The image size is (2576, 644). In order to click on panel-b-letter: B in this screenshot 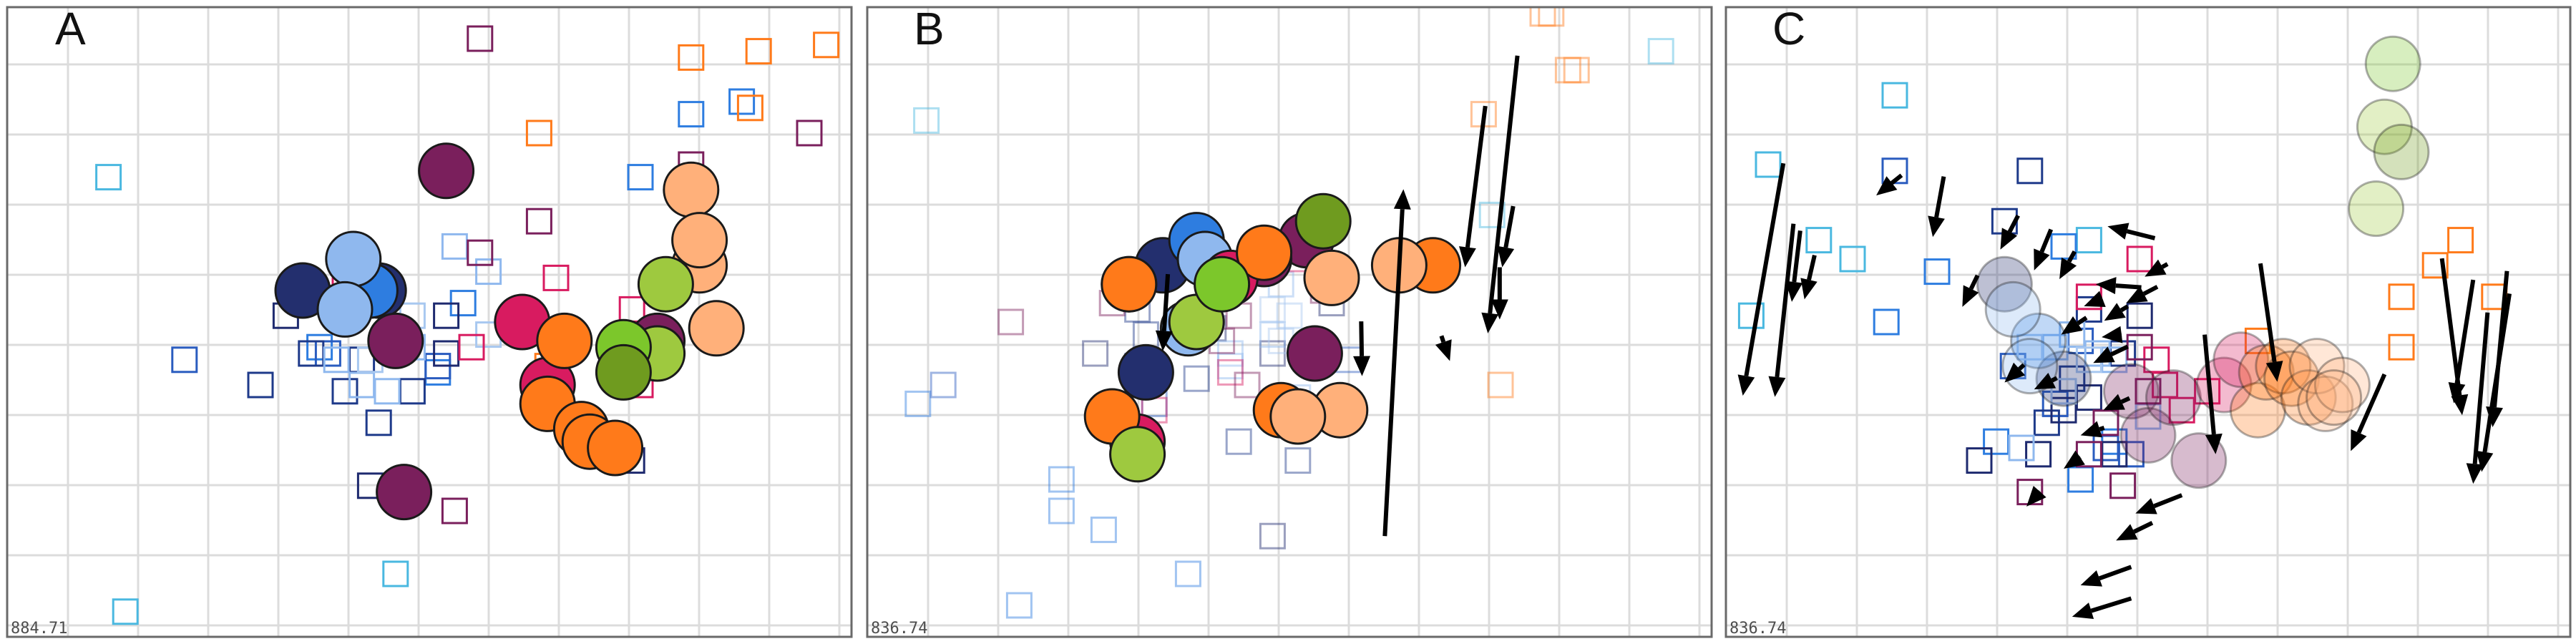, I will do `click(929, 28)`.